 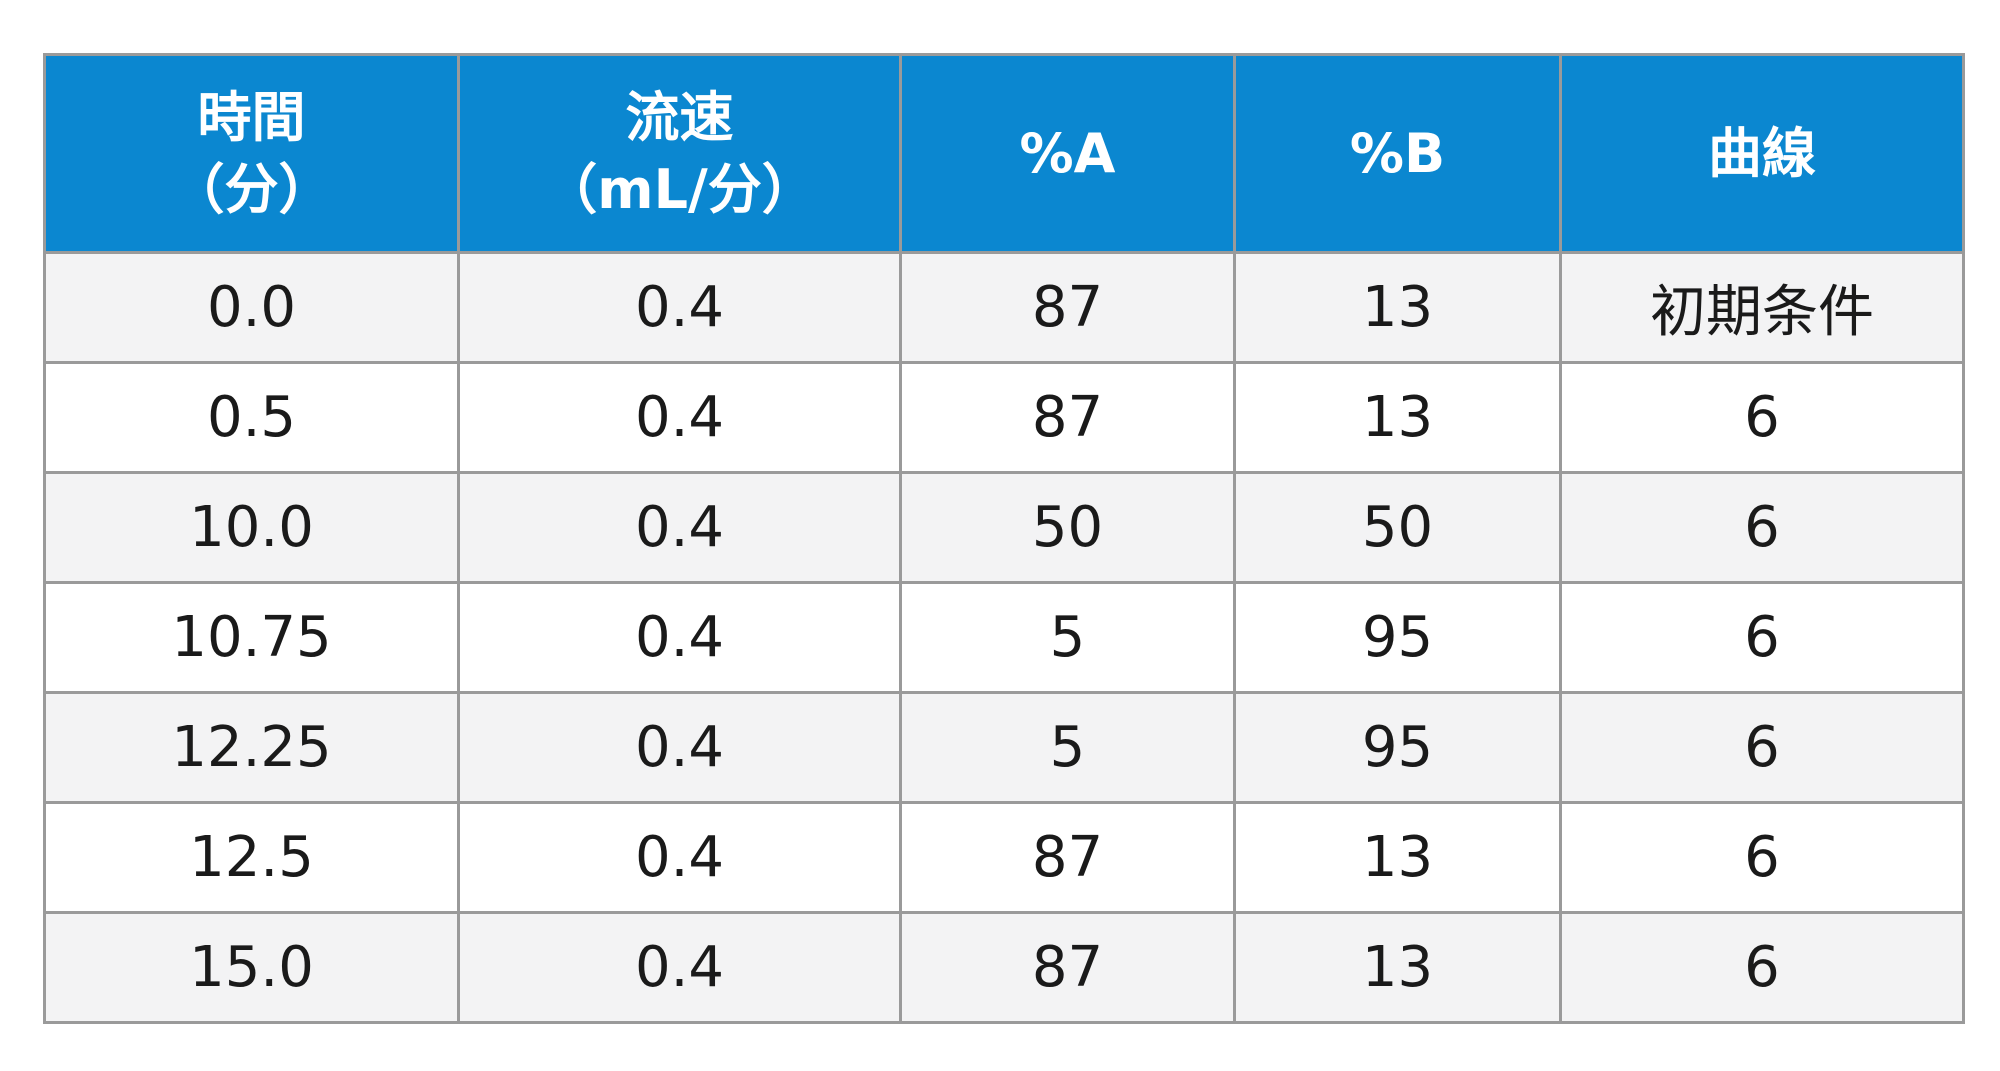 I want to click on header-time-label: 時間, so click(x=251, y=117).